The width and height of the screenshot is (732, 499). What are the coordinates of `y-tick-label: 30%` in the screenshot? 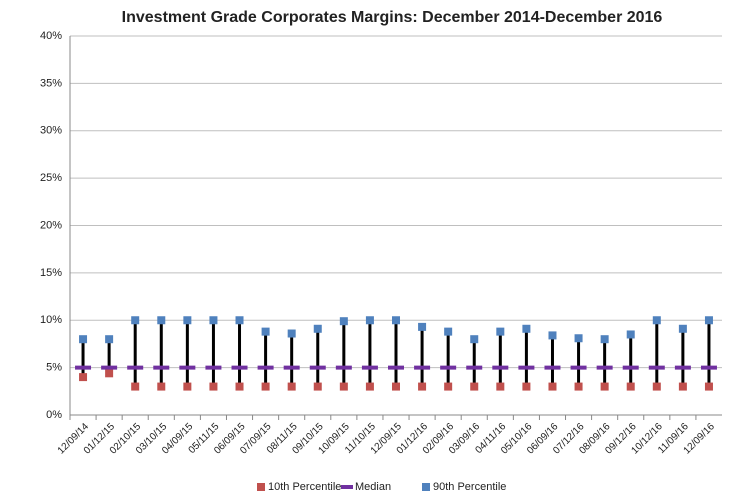 It's located at (51, 131).